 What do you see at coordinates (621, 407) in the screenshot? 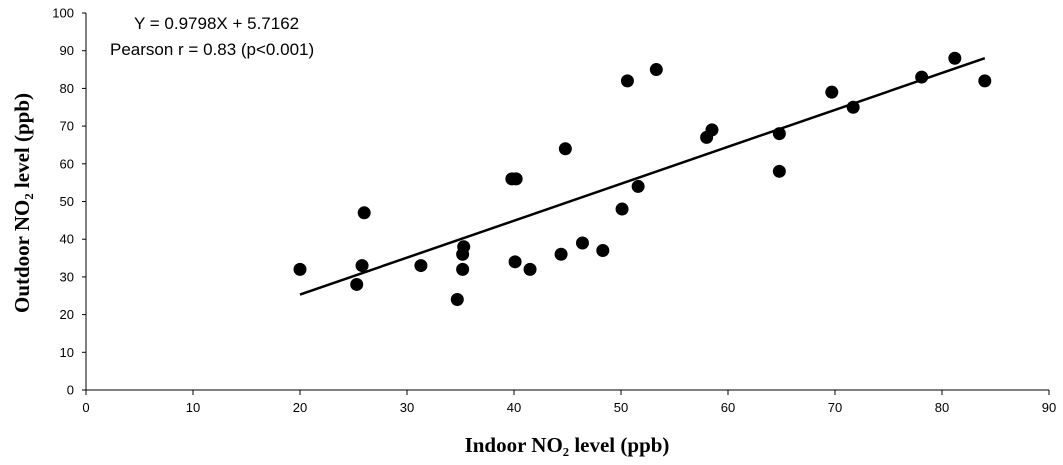
I see `x-tick-label: 50` at bounding box center [621, 407].